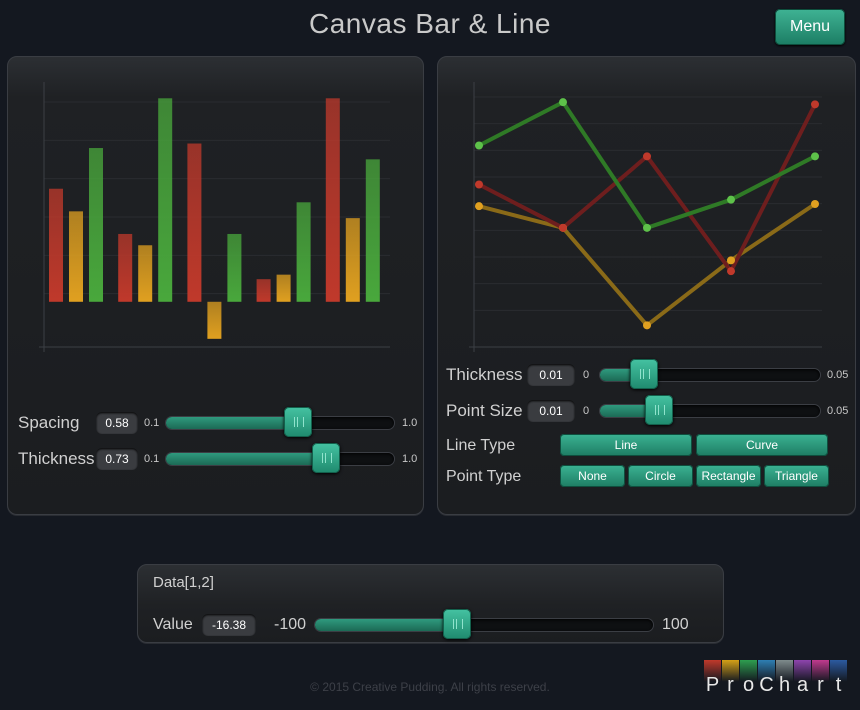  Describe the element at coordinates (481, 445) in the screenshot. I see `line-type-label: Line Type` at that location.